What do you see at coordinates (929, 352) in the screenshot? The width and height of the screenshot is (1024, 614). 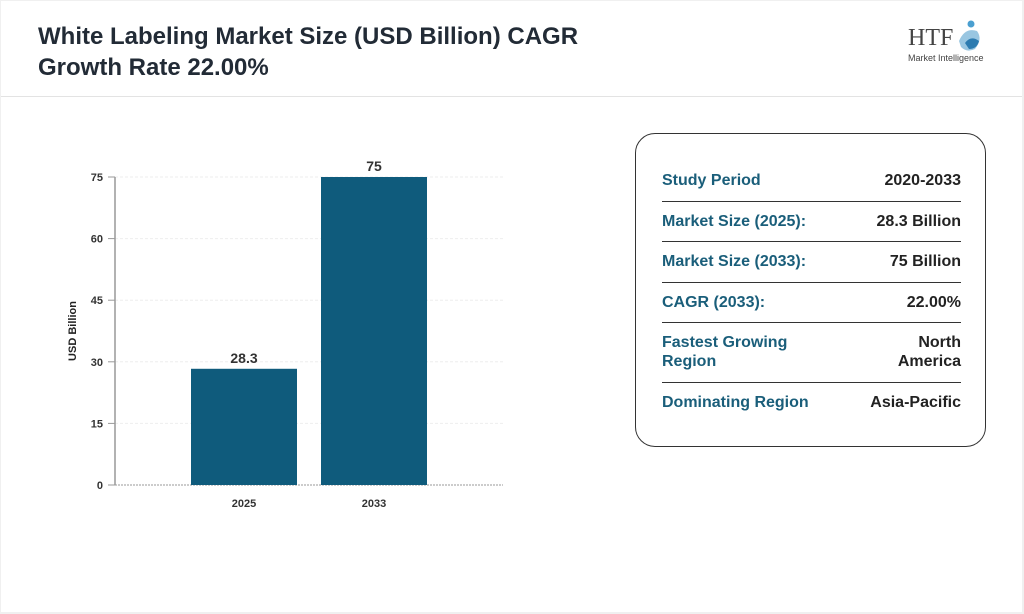 I see `summary-value: North America` at bounding box center [929, 352].